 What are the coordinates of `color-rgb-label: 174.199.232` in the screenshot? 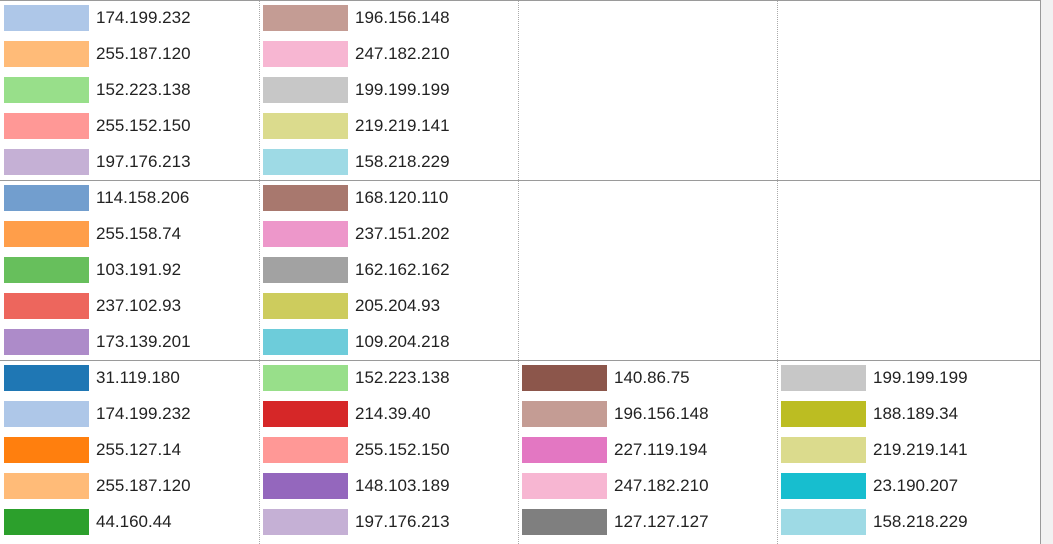 It's located at (143, 413).